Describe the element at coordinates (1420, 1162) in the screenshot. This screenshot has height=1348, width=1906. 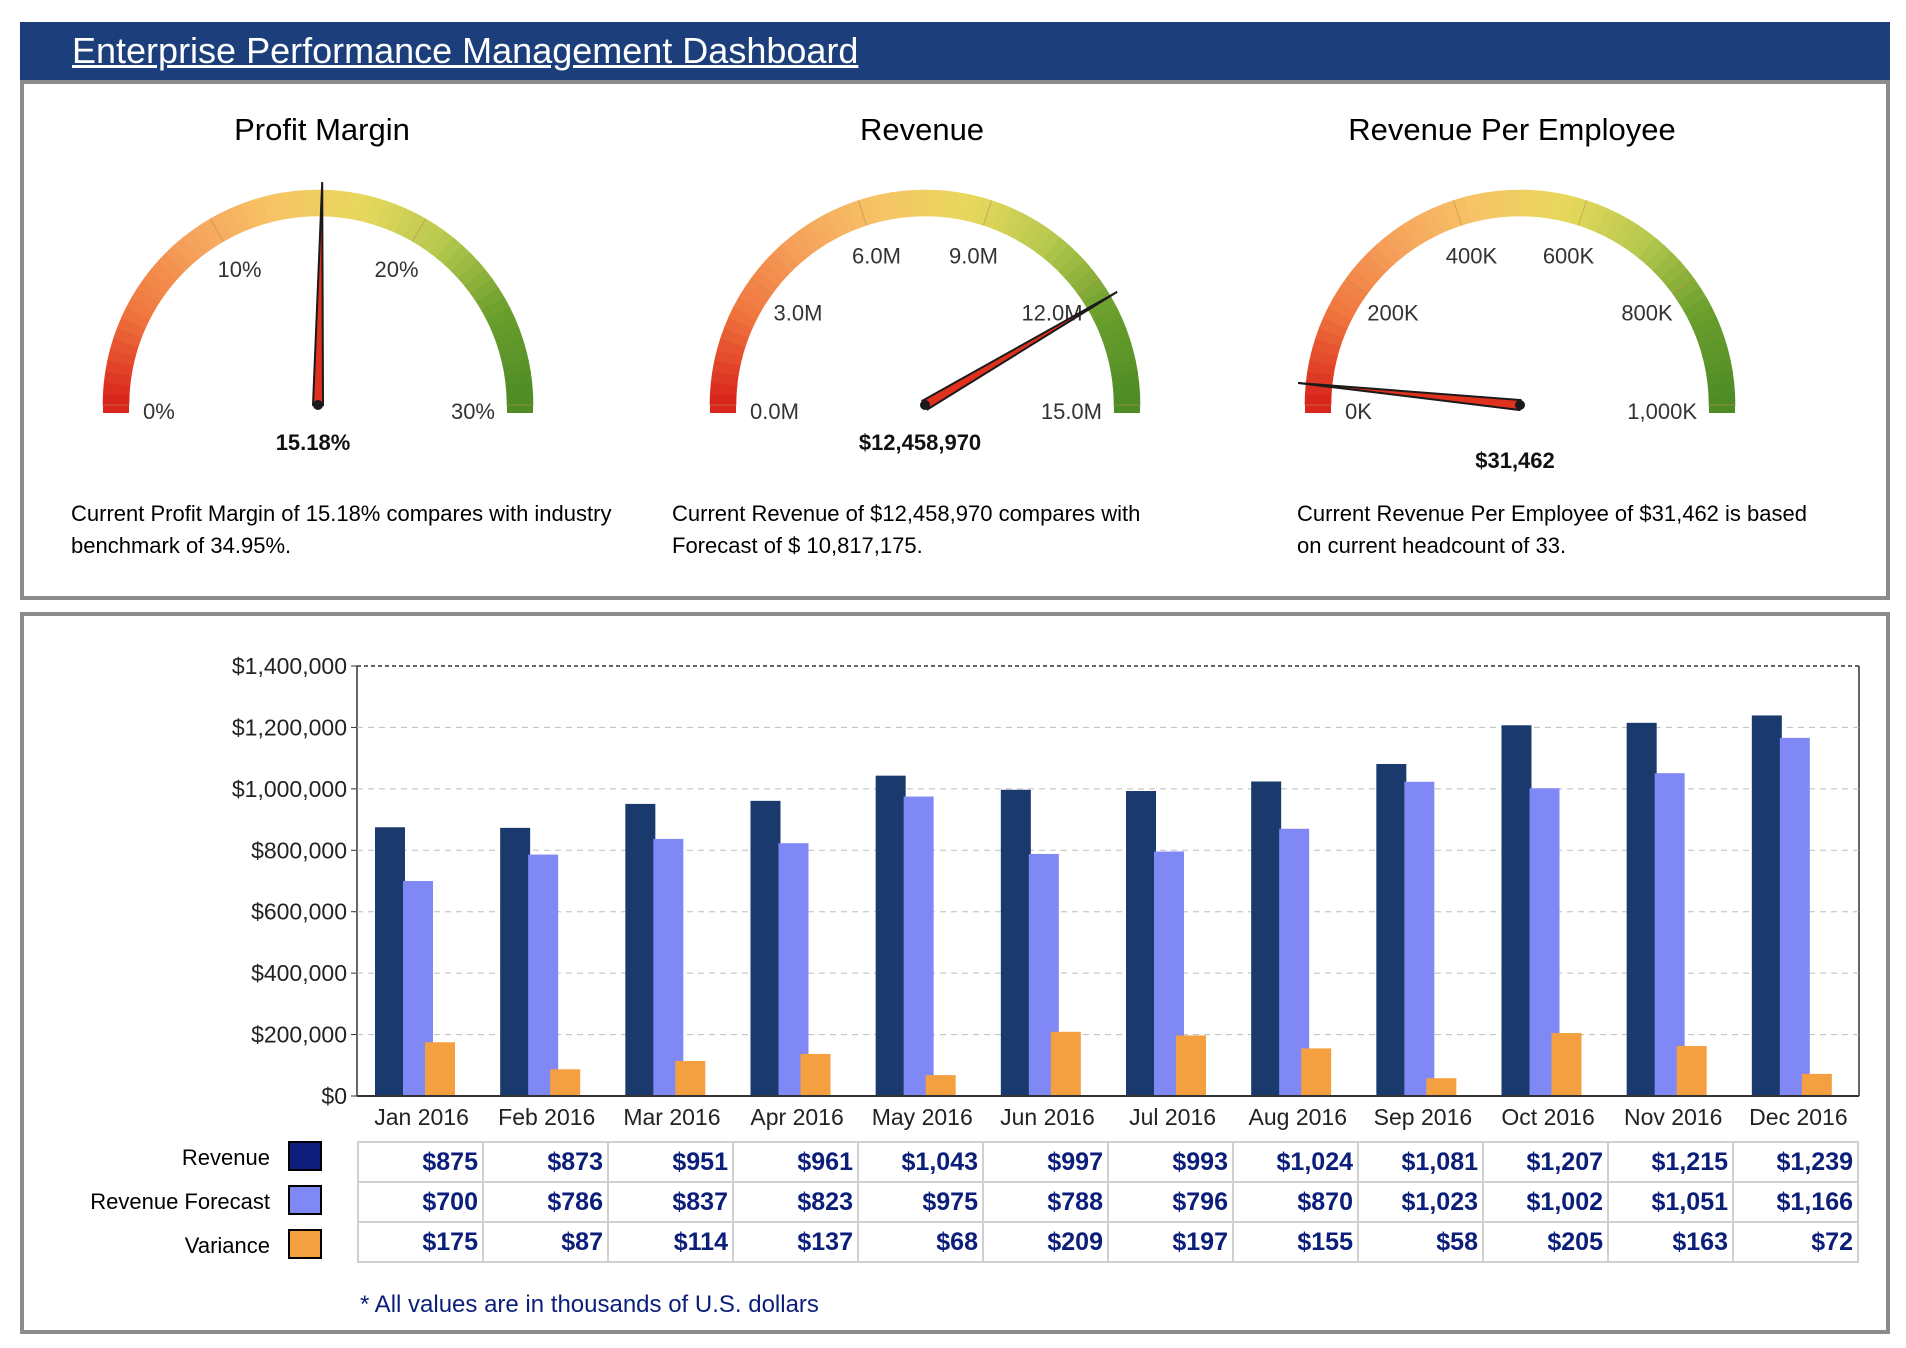
I see `table-cell: $1,081` at that location.